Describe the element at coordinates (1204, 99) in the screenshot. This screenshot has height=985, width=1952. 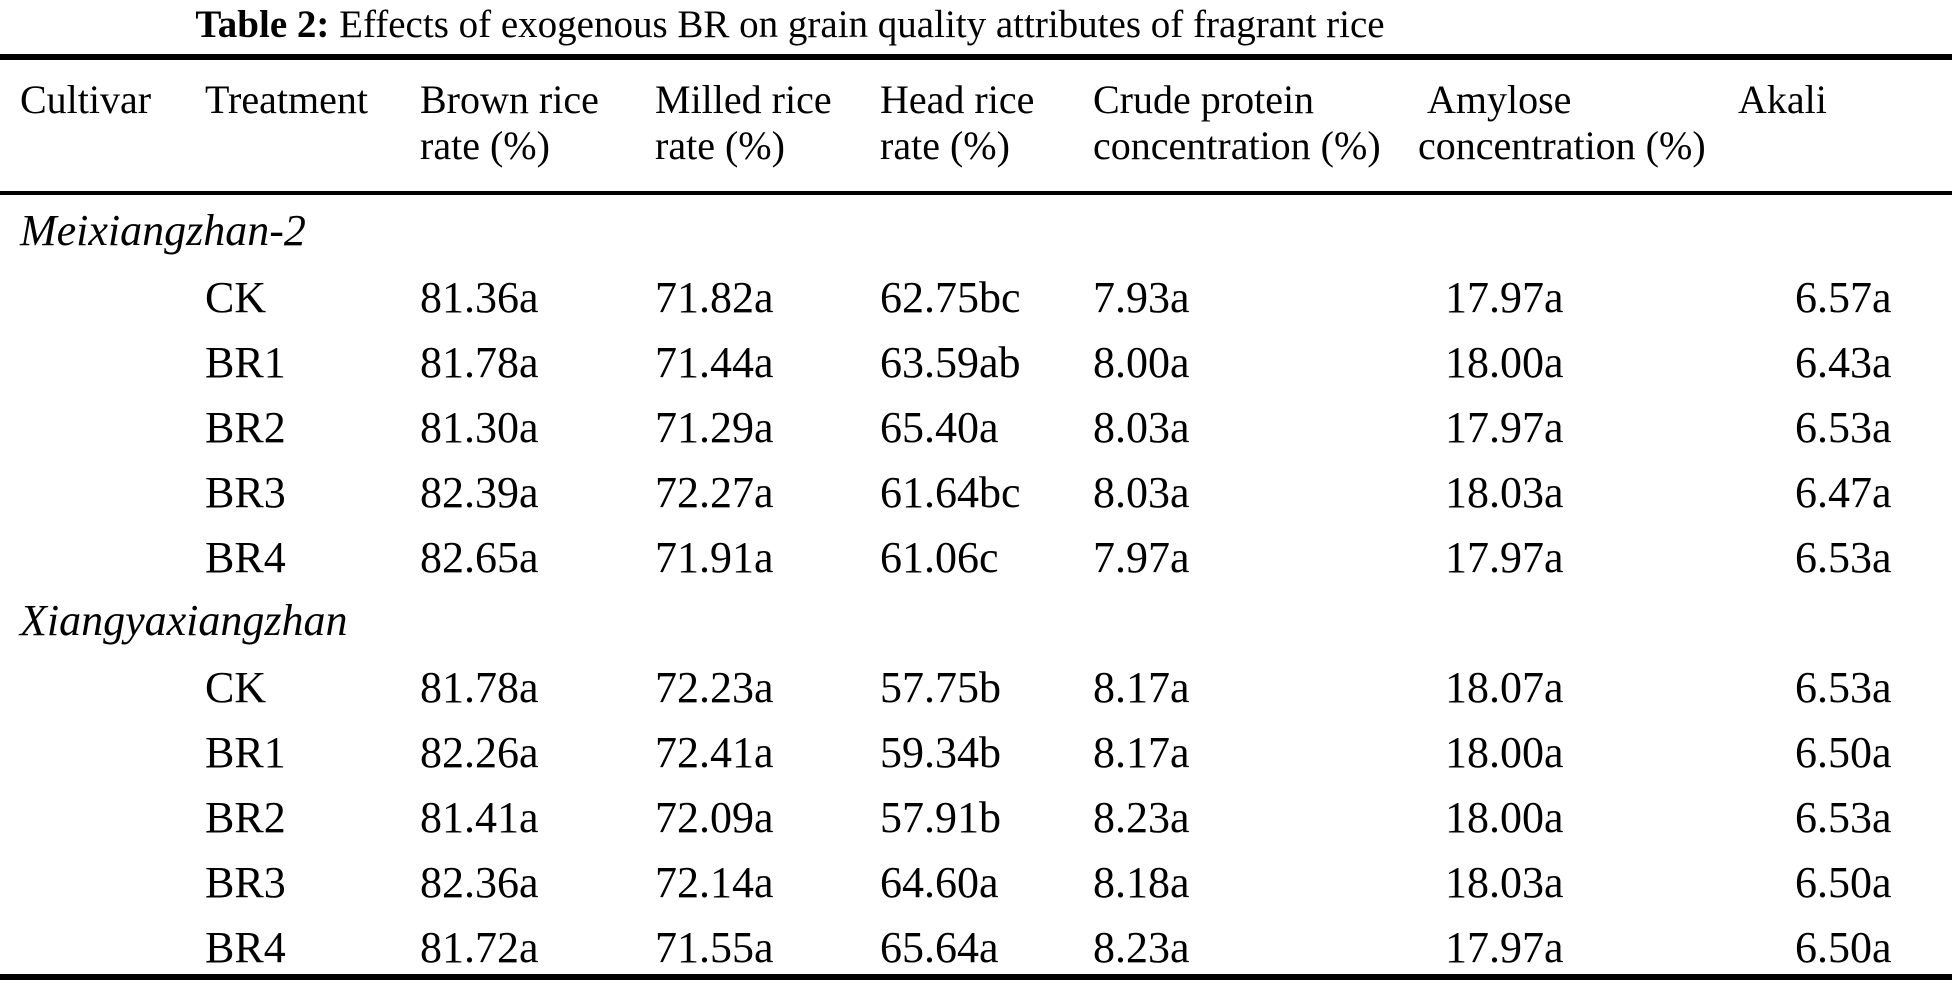
I see `column-header-crude-protein: Crude protein` at that location.